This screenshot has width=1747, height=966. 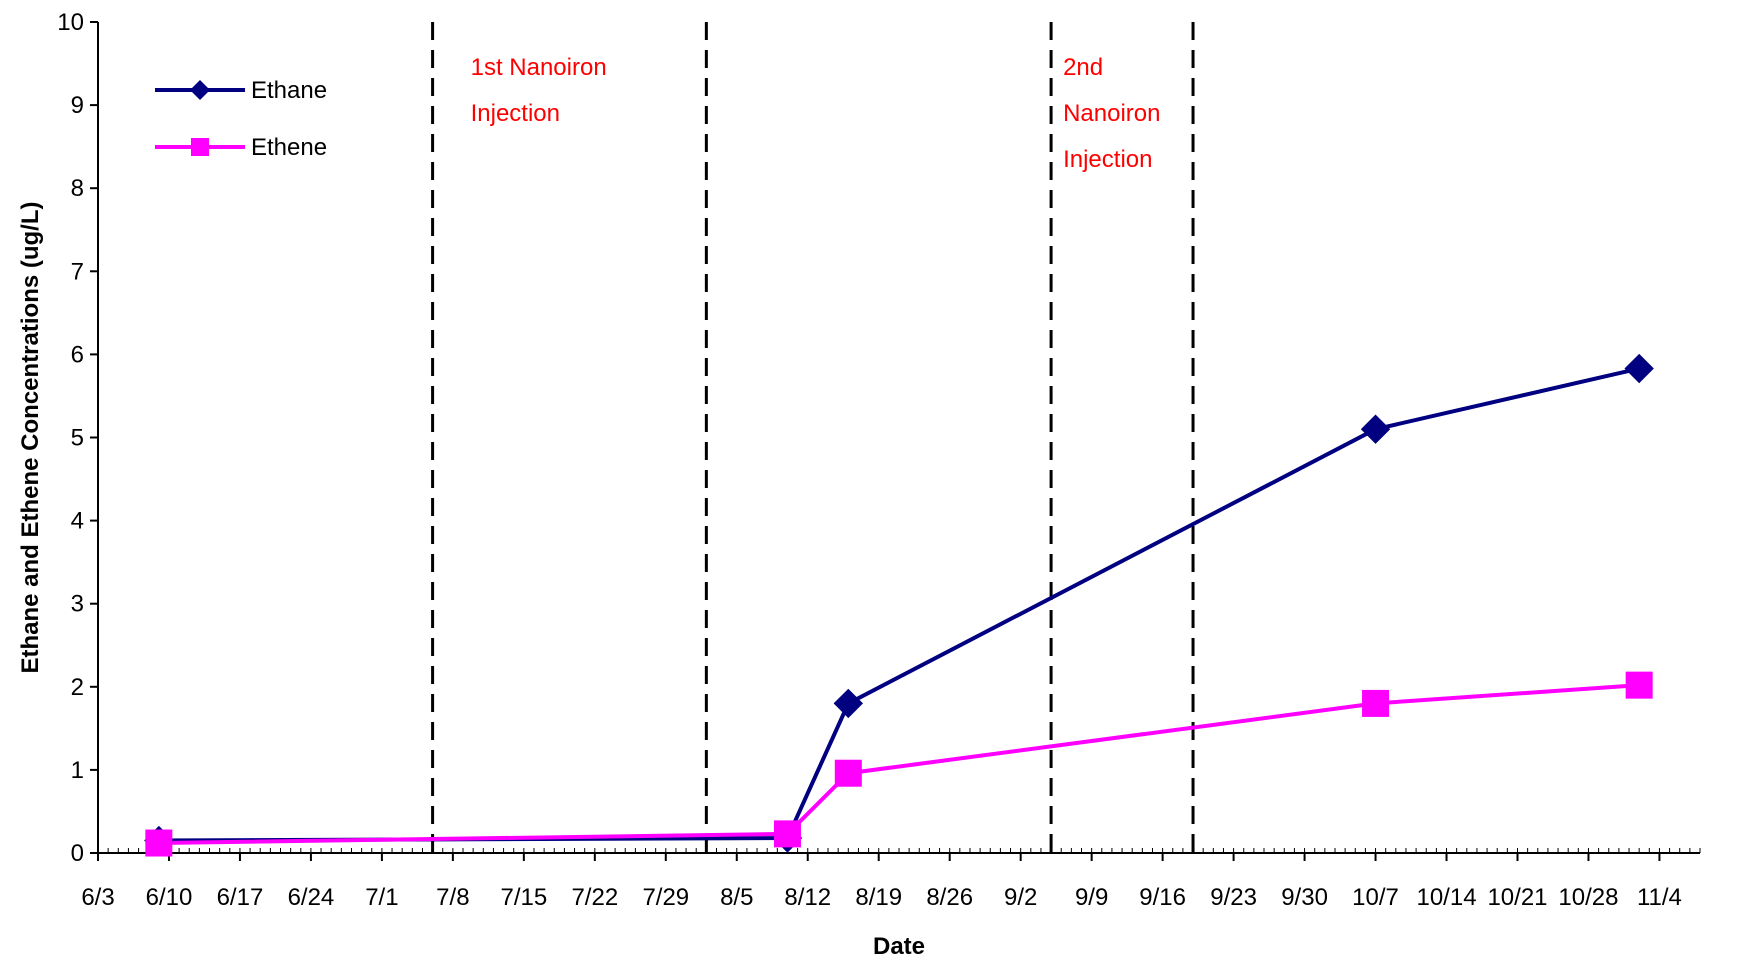 What do you see at coordinates (539, 67) in the screenshot?
I see `annotation-line: 1st Nanoiron` at bounding box center [539, 67].